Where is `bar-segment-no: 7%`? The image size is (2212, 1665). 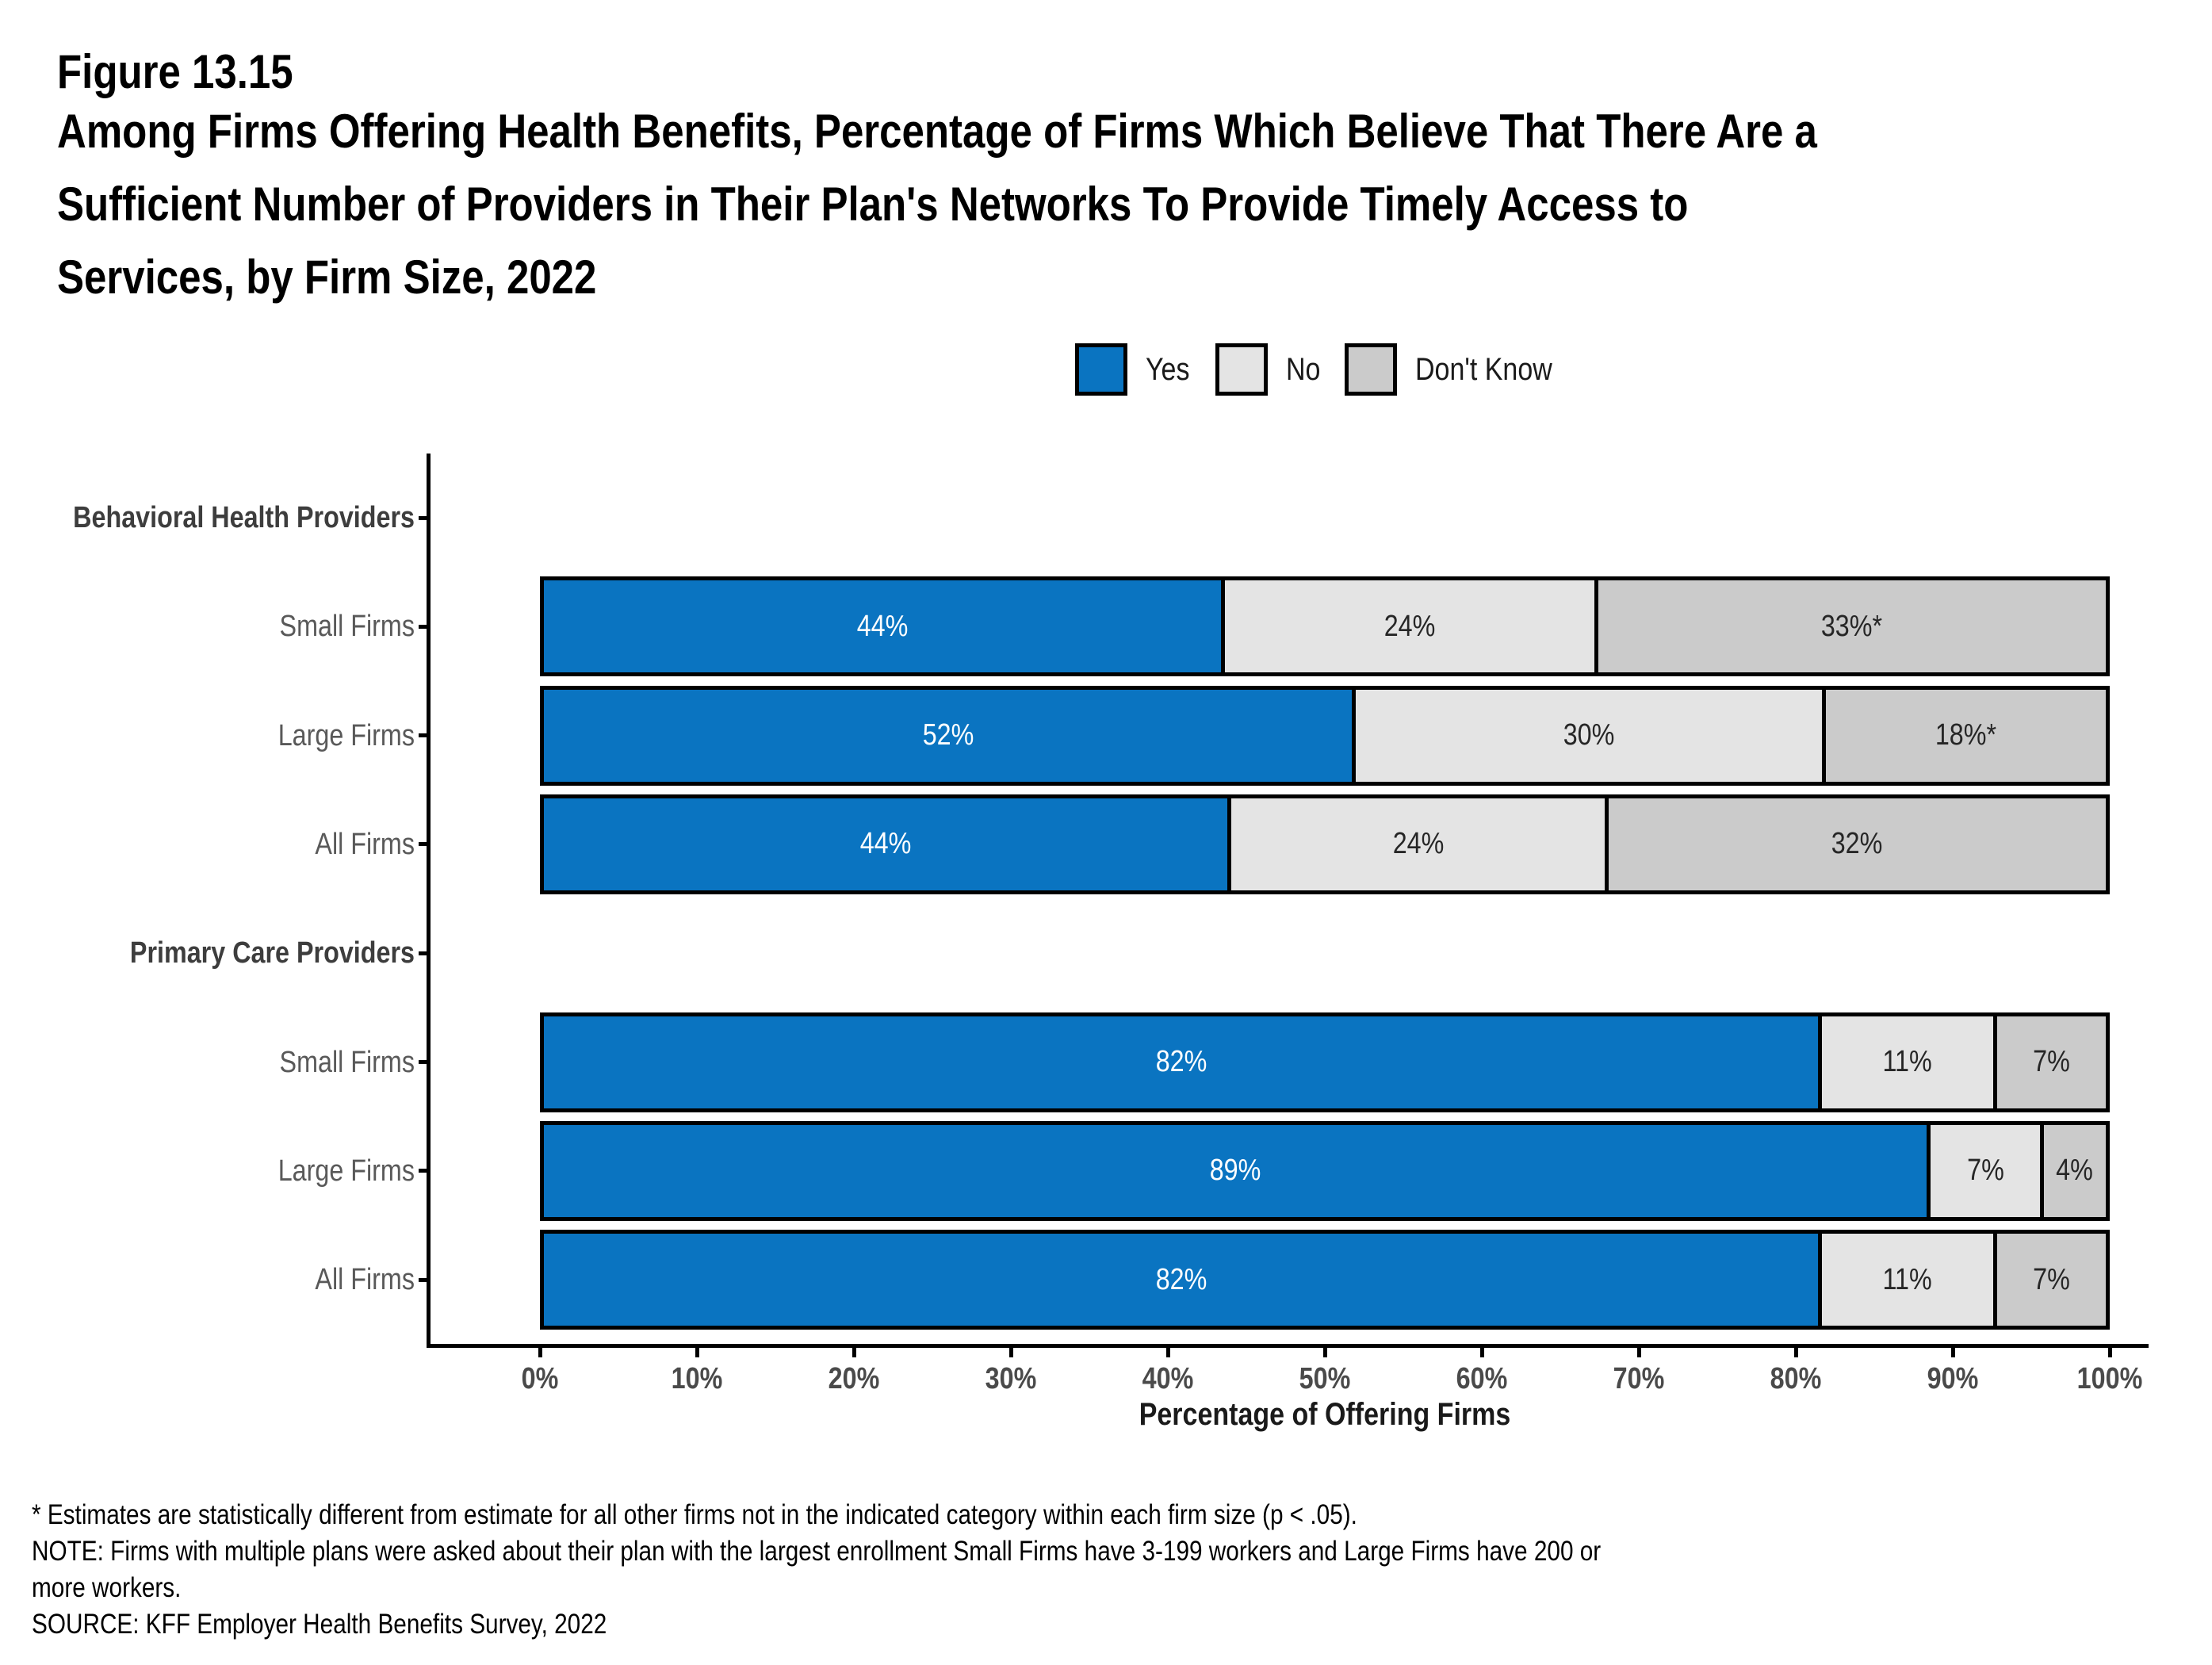 bar-segment-no: 7% is located at coordinates (1986, 1170).